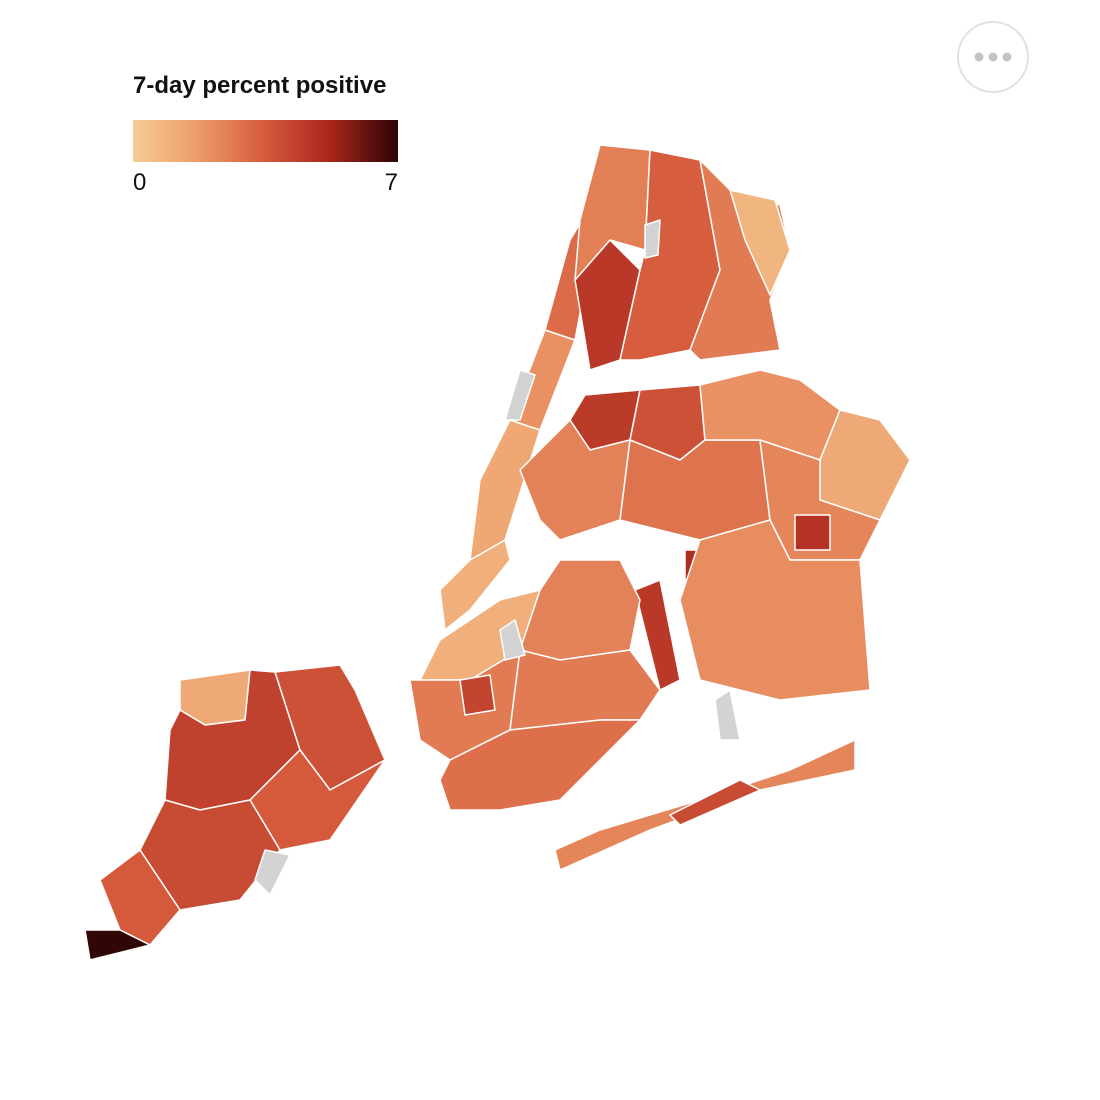 The image size is (1100, 1100). Describe the element at coordinates (265, 141) in the screenshot. I see `legend-gradient` at that location.